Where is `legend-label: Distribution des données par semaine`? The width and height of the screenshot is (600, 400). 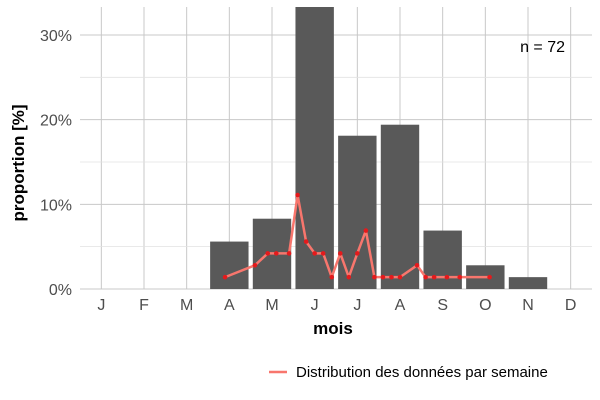
legend-label: Distribution des données par semaine is located at coordinates (422, 372).